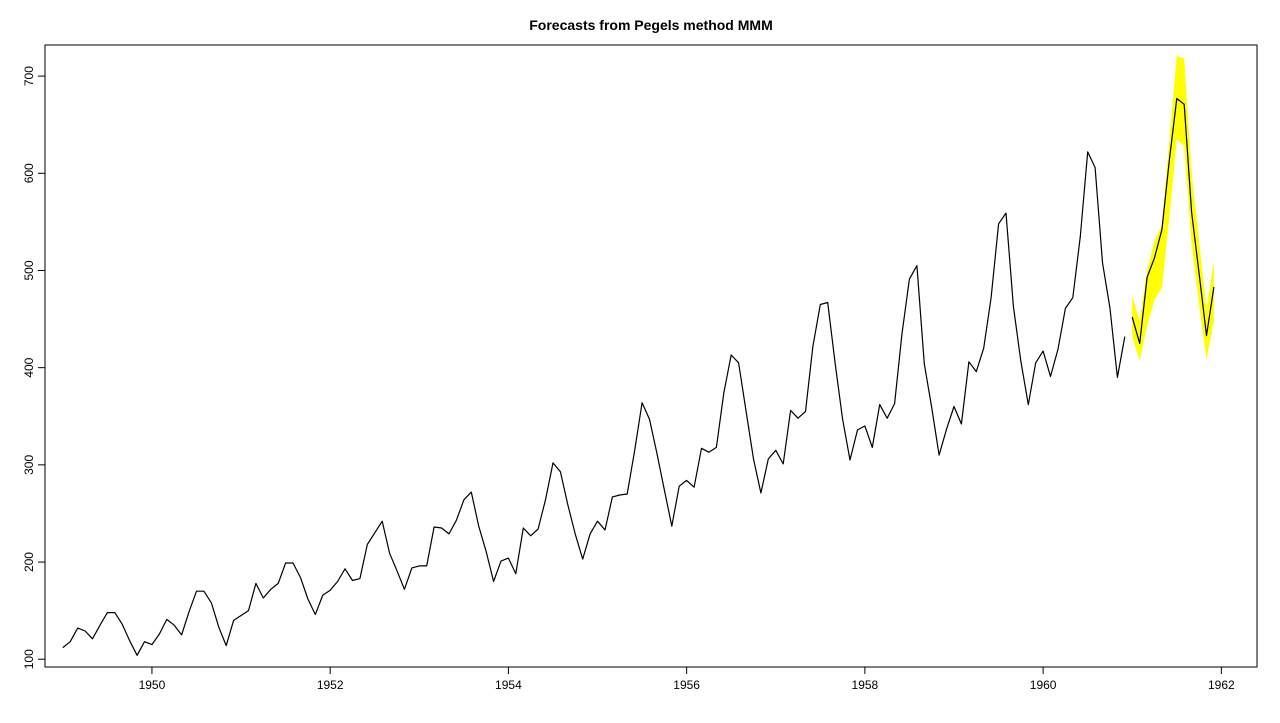  I want to click on x-tick-label: 1952, so click(330, 685).